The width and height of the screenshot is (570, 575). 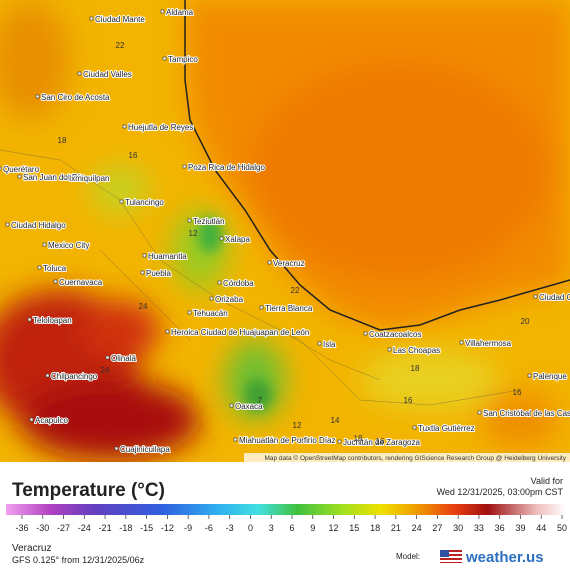 I want to click on city-label: Miahuatlán de Porfirio Díaz, so click(x=287, y=440).